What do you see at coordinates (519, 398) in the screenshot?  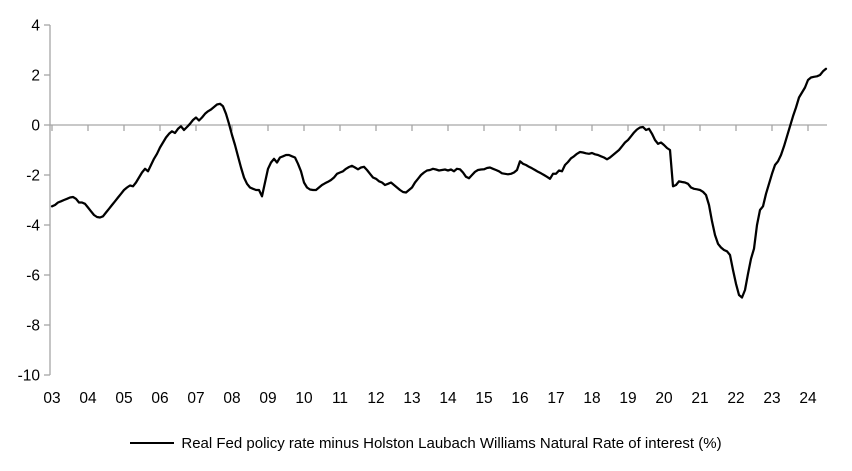 I see `x-axis-label: 16` at bounding box center [519, 398].